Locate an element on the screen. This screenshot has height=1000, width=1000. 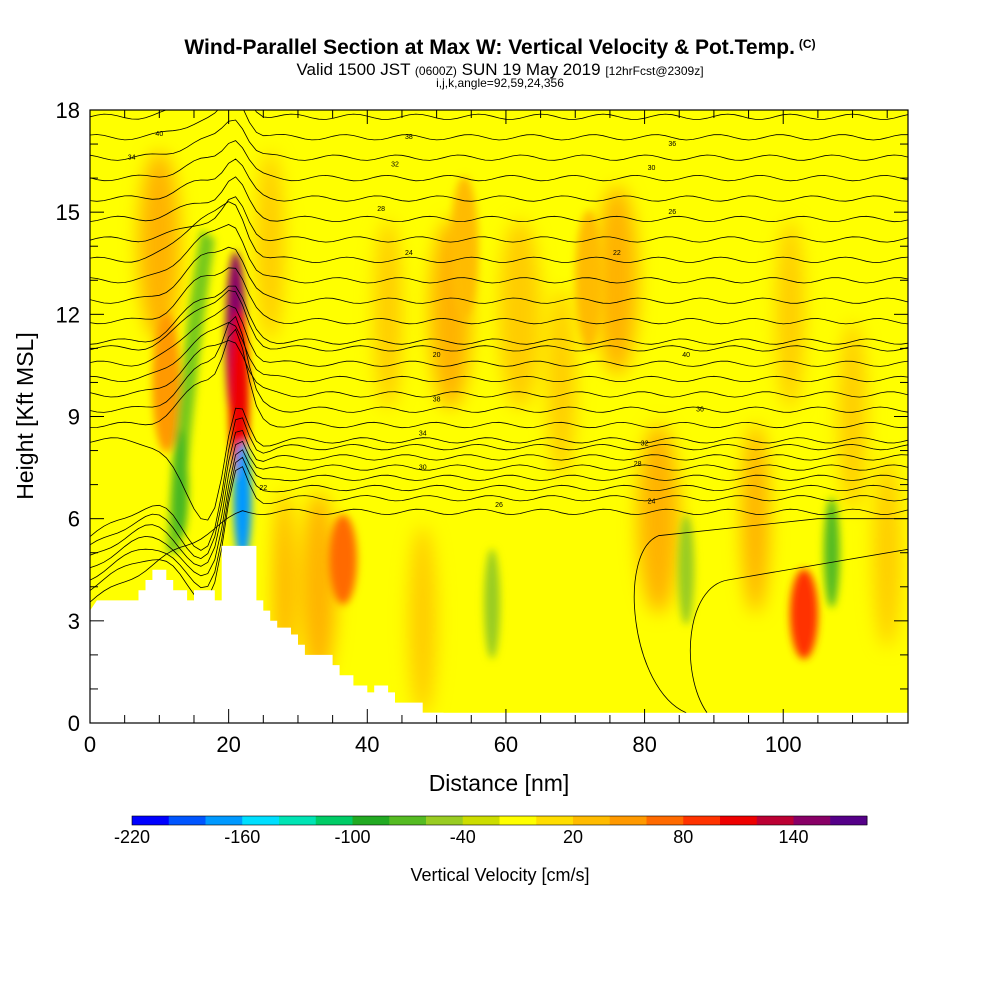
colorbar-tick-label: -220 is located at coordinates (132, 837).